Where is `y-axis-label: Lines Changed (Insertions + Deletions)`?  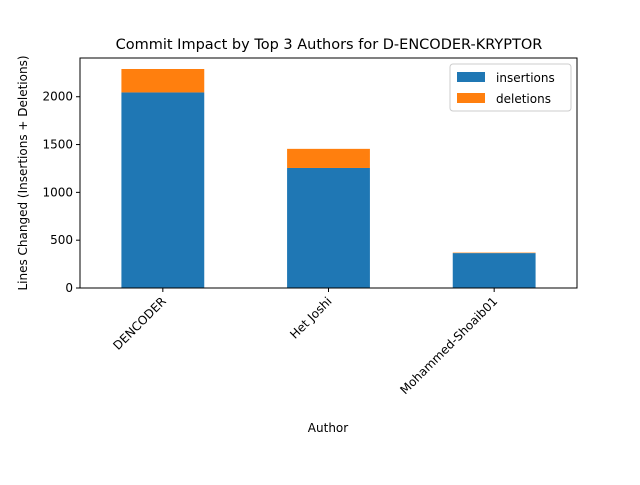
y-axis-label: Lines Changed (Insertions + Deletions) is located at coordinates (23, 172).